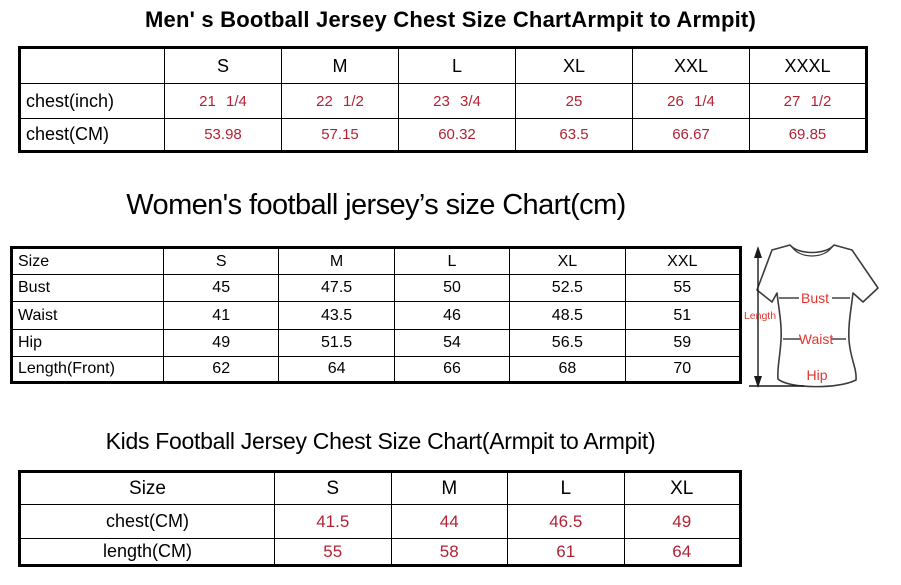  Describe the element at coordinates (574, 135) in the screenshot. I see `size-value: 63.5` at that location.